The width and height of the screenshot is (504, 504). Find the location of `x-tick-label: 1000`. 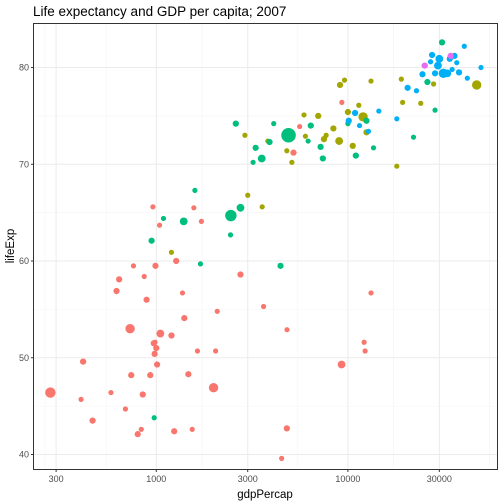

x-tick-label: 1000 is located at coordinates (156, 479).